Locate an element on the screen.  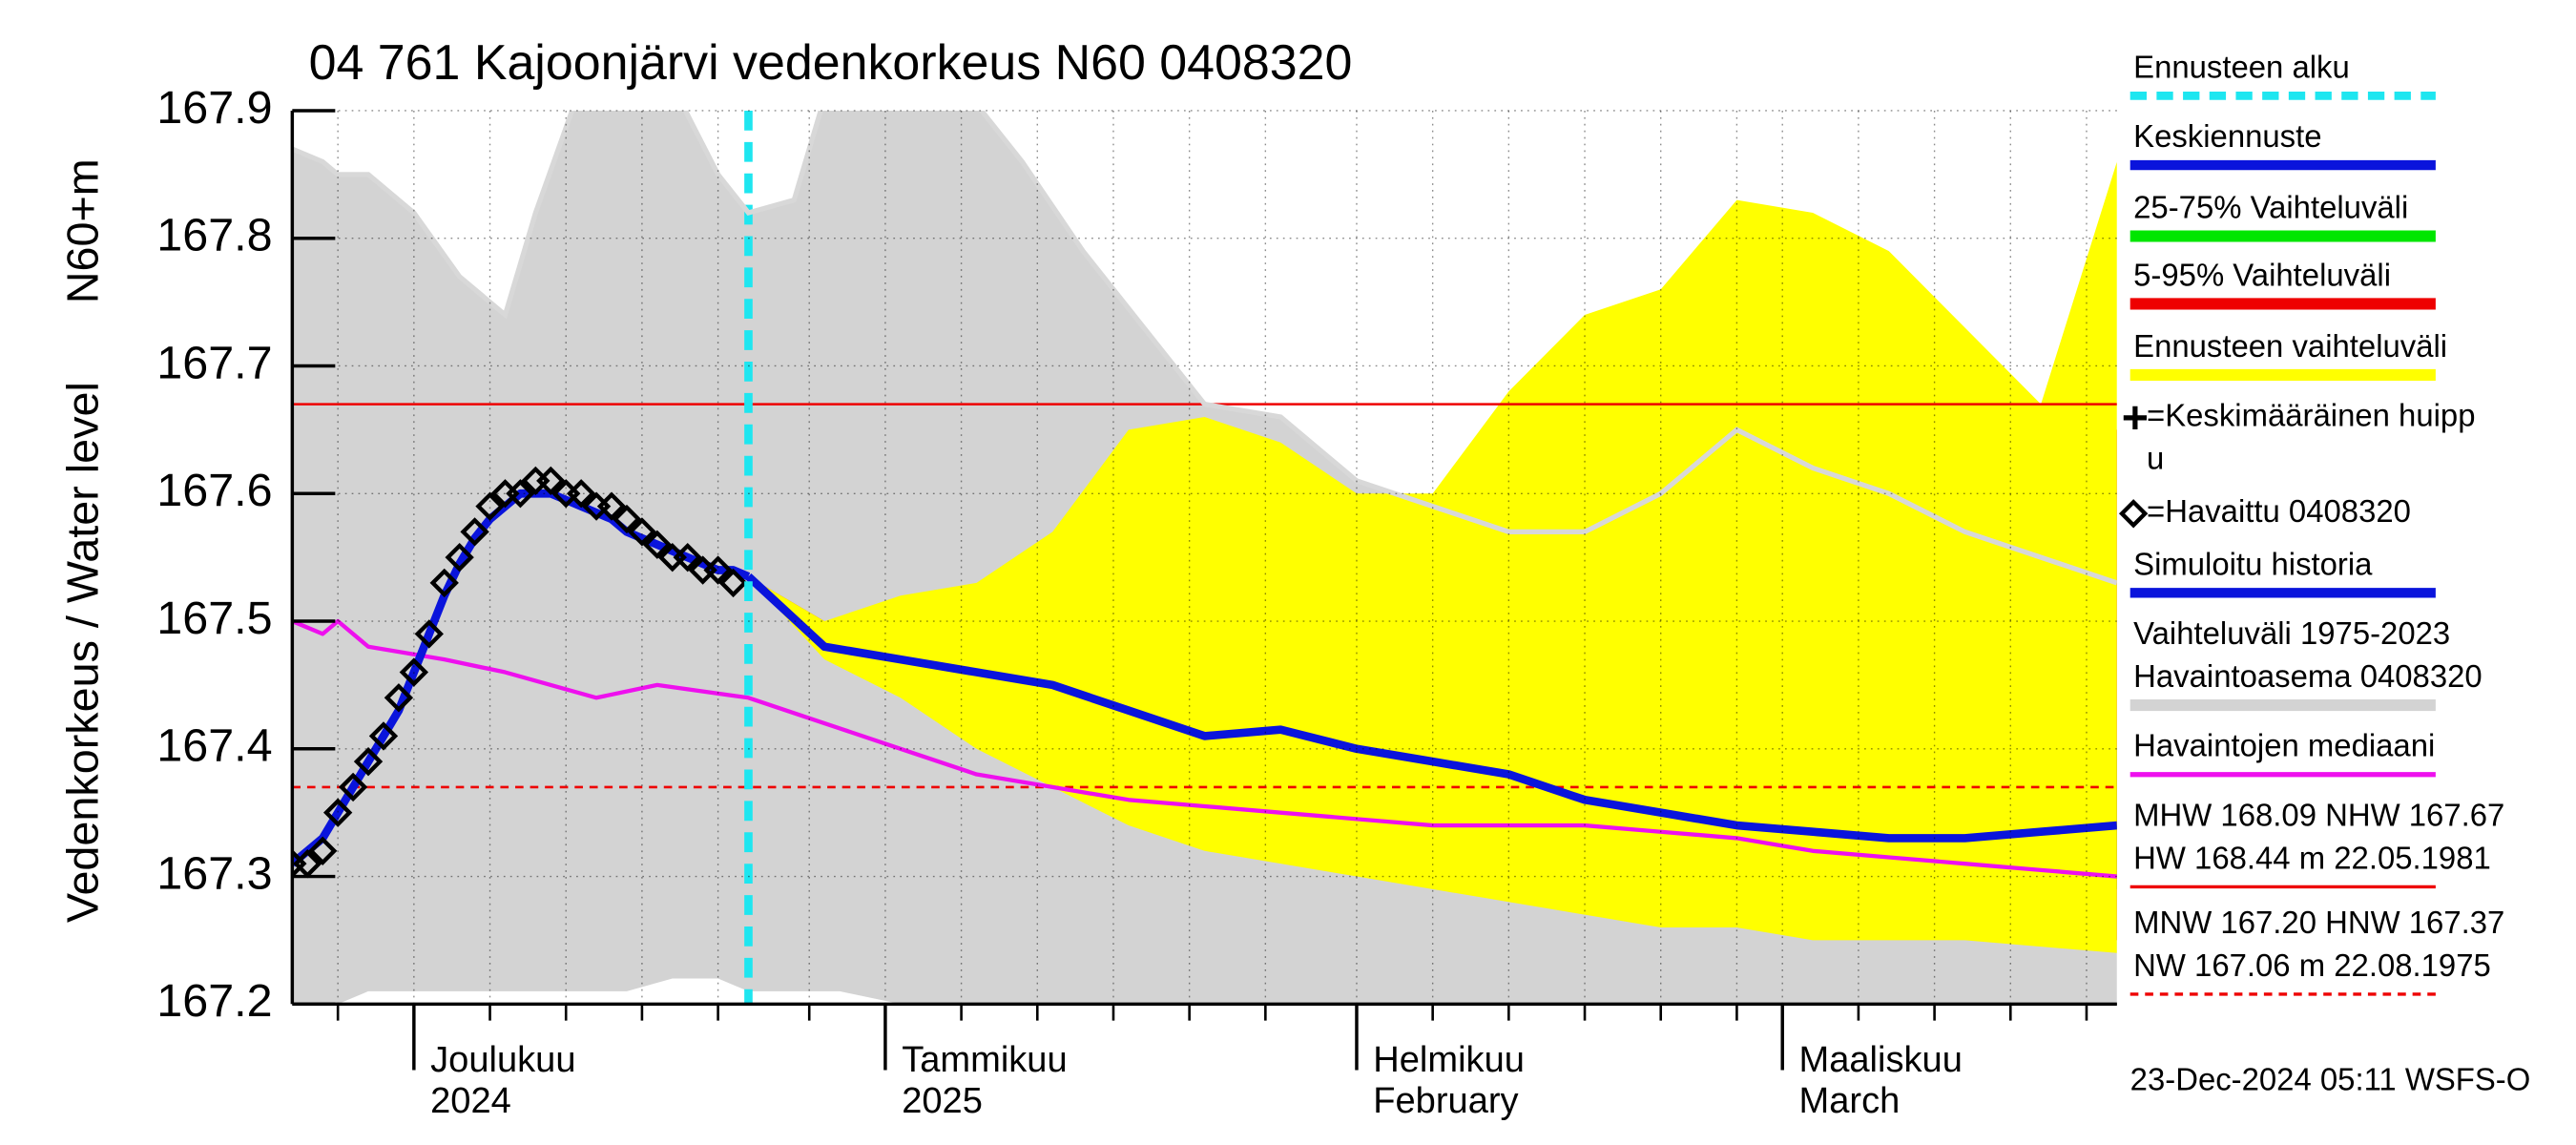
legend-label: u is located at coordinates (2155, 458).